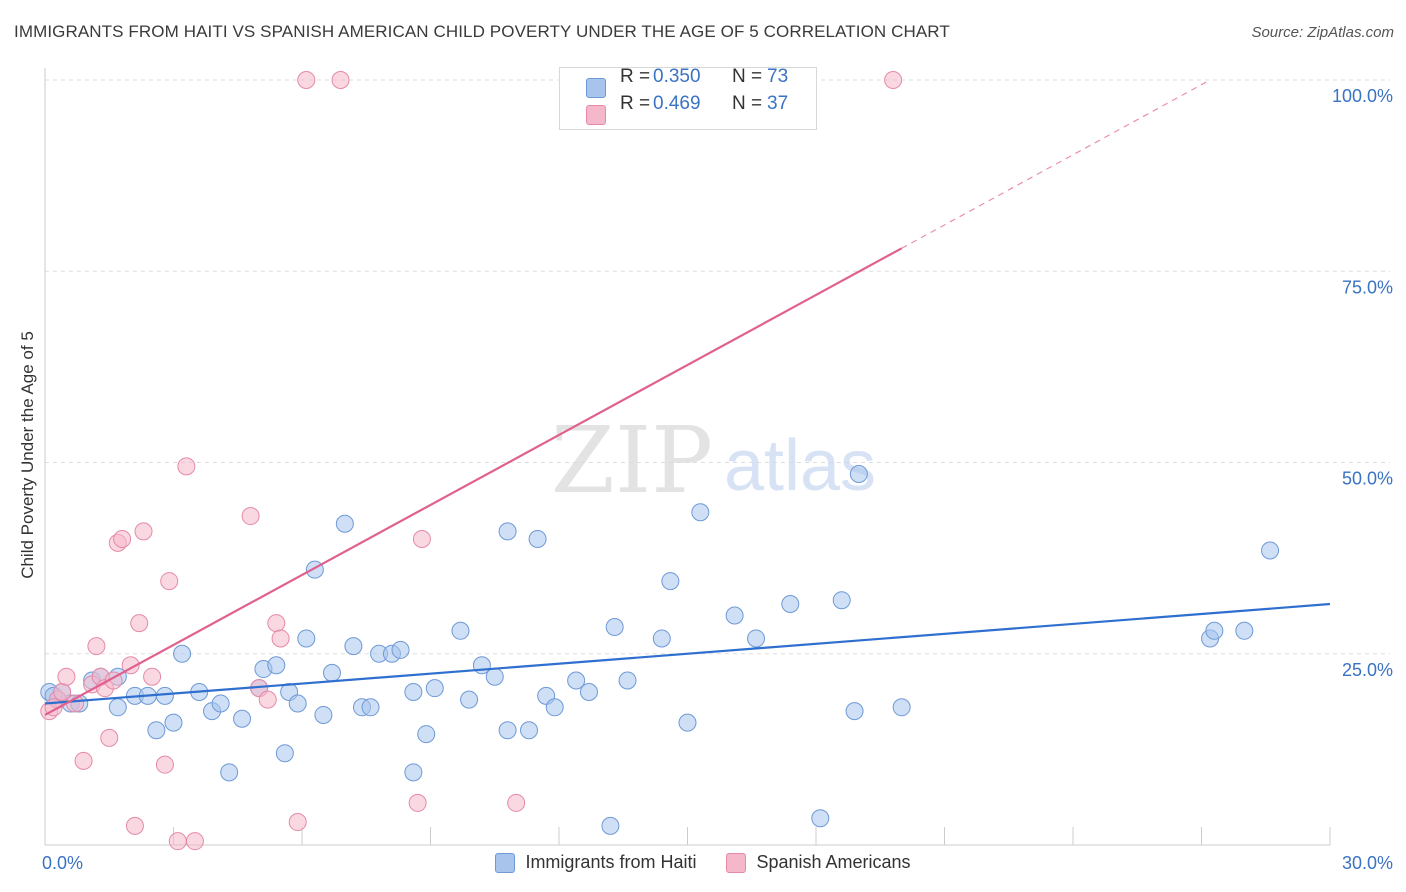 The image size is (1406, 892). I want to click on watermark-atlas: atlas, so click(800, 466).